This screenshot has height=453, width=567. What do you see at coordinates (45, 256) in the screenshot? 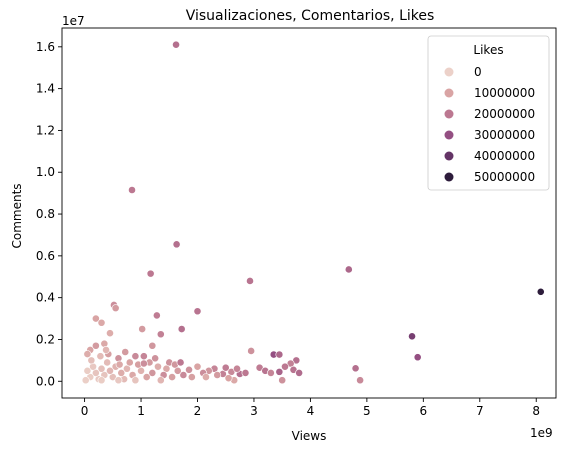
I see `y-tick-label: 0.6` at bounding box center [45, 256].